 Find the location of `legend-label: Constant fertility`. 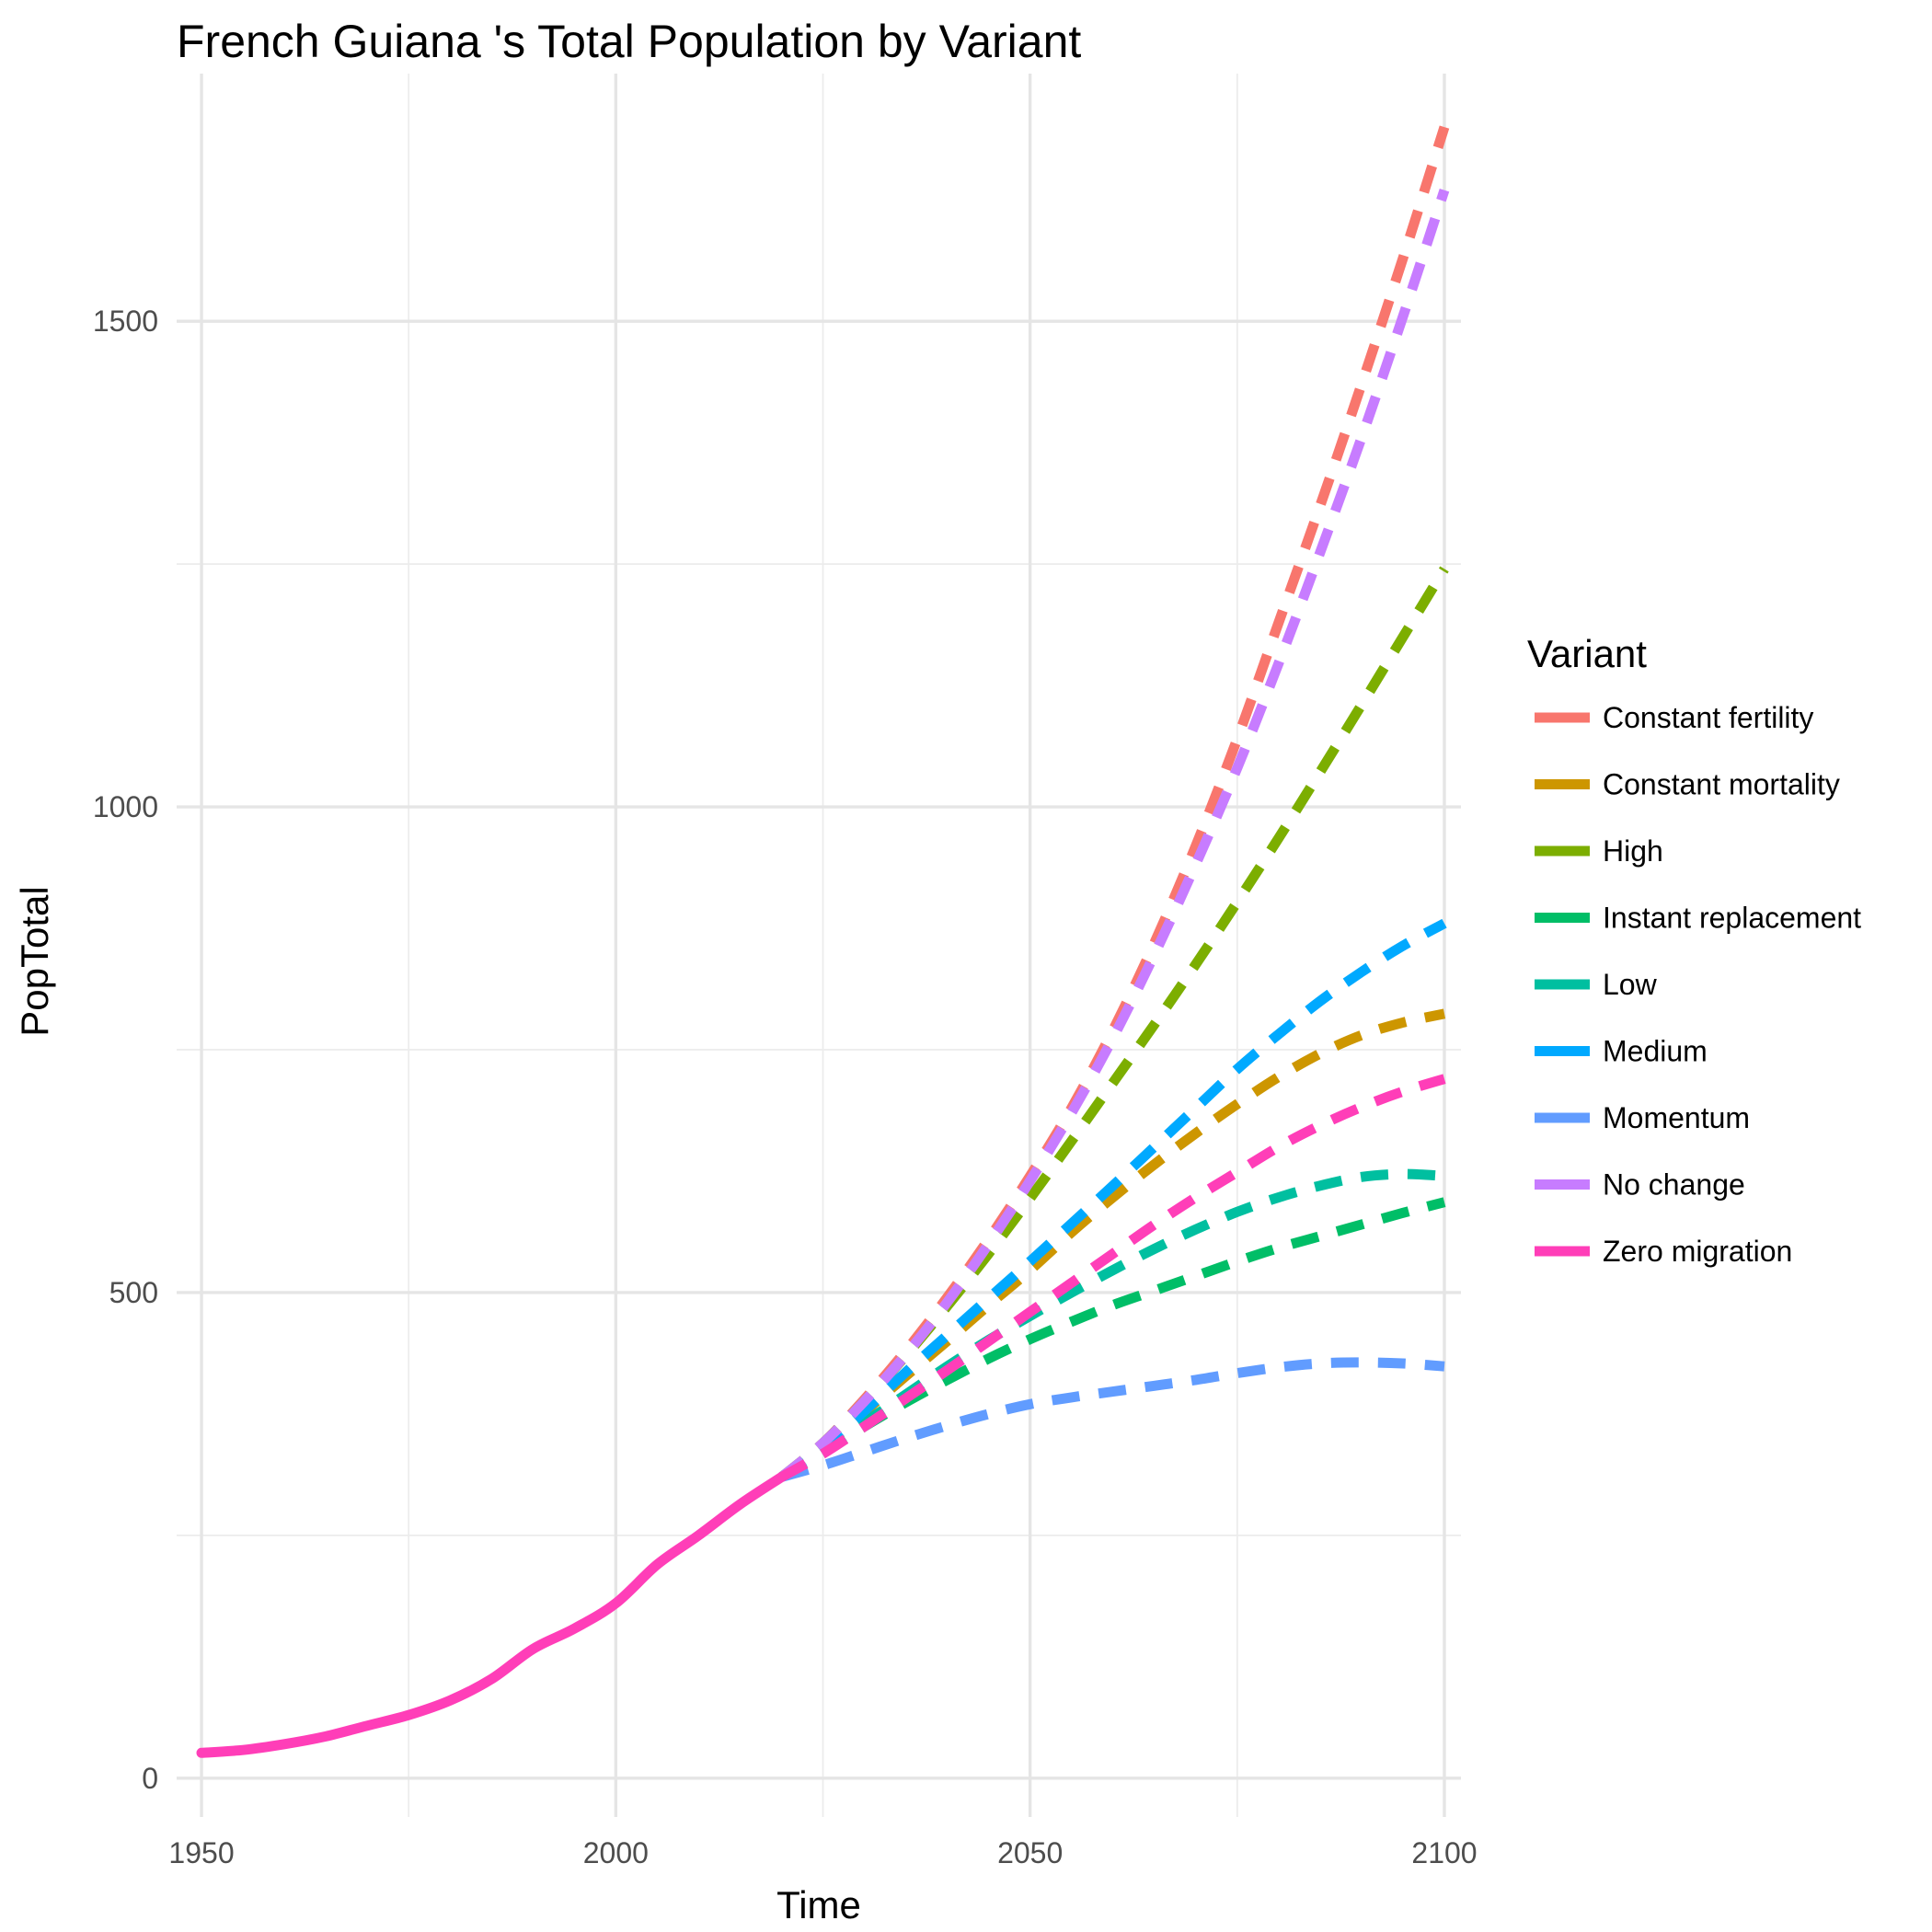

legend-label: Constant fertility is located at coordinates (1708, 717).